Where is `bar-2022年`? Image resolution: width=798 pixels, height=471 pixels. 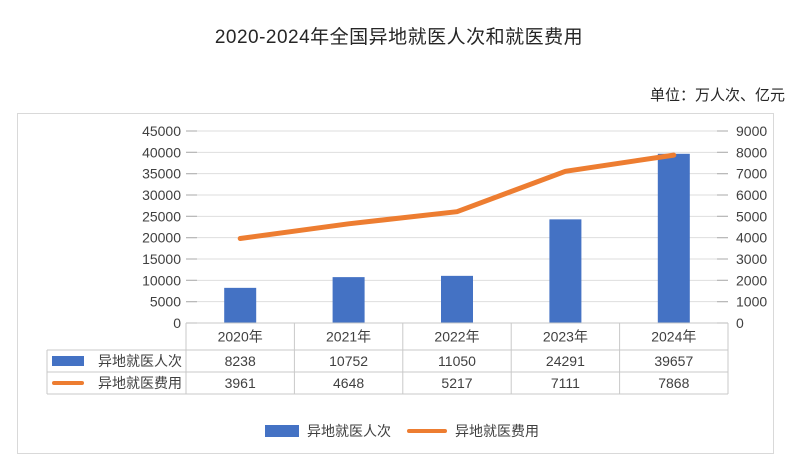
bar-2022年 is located at coordinates (457, 299).